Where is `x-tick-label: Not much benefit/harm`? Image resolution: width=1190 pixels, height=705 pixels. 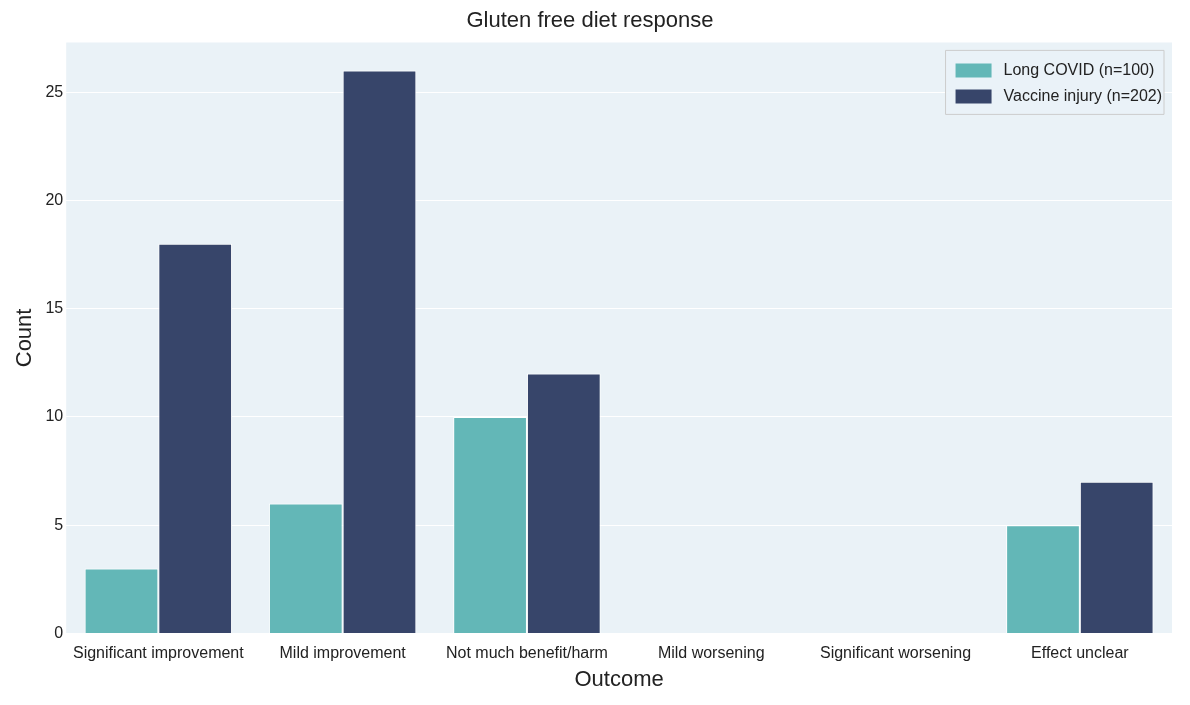 x-tick-label: Not much benefit/harm is located at coordinates (527, 653).